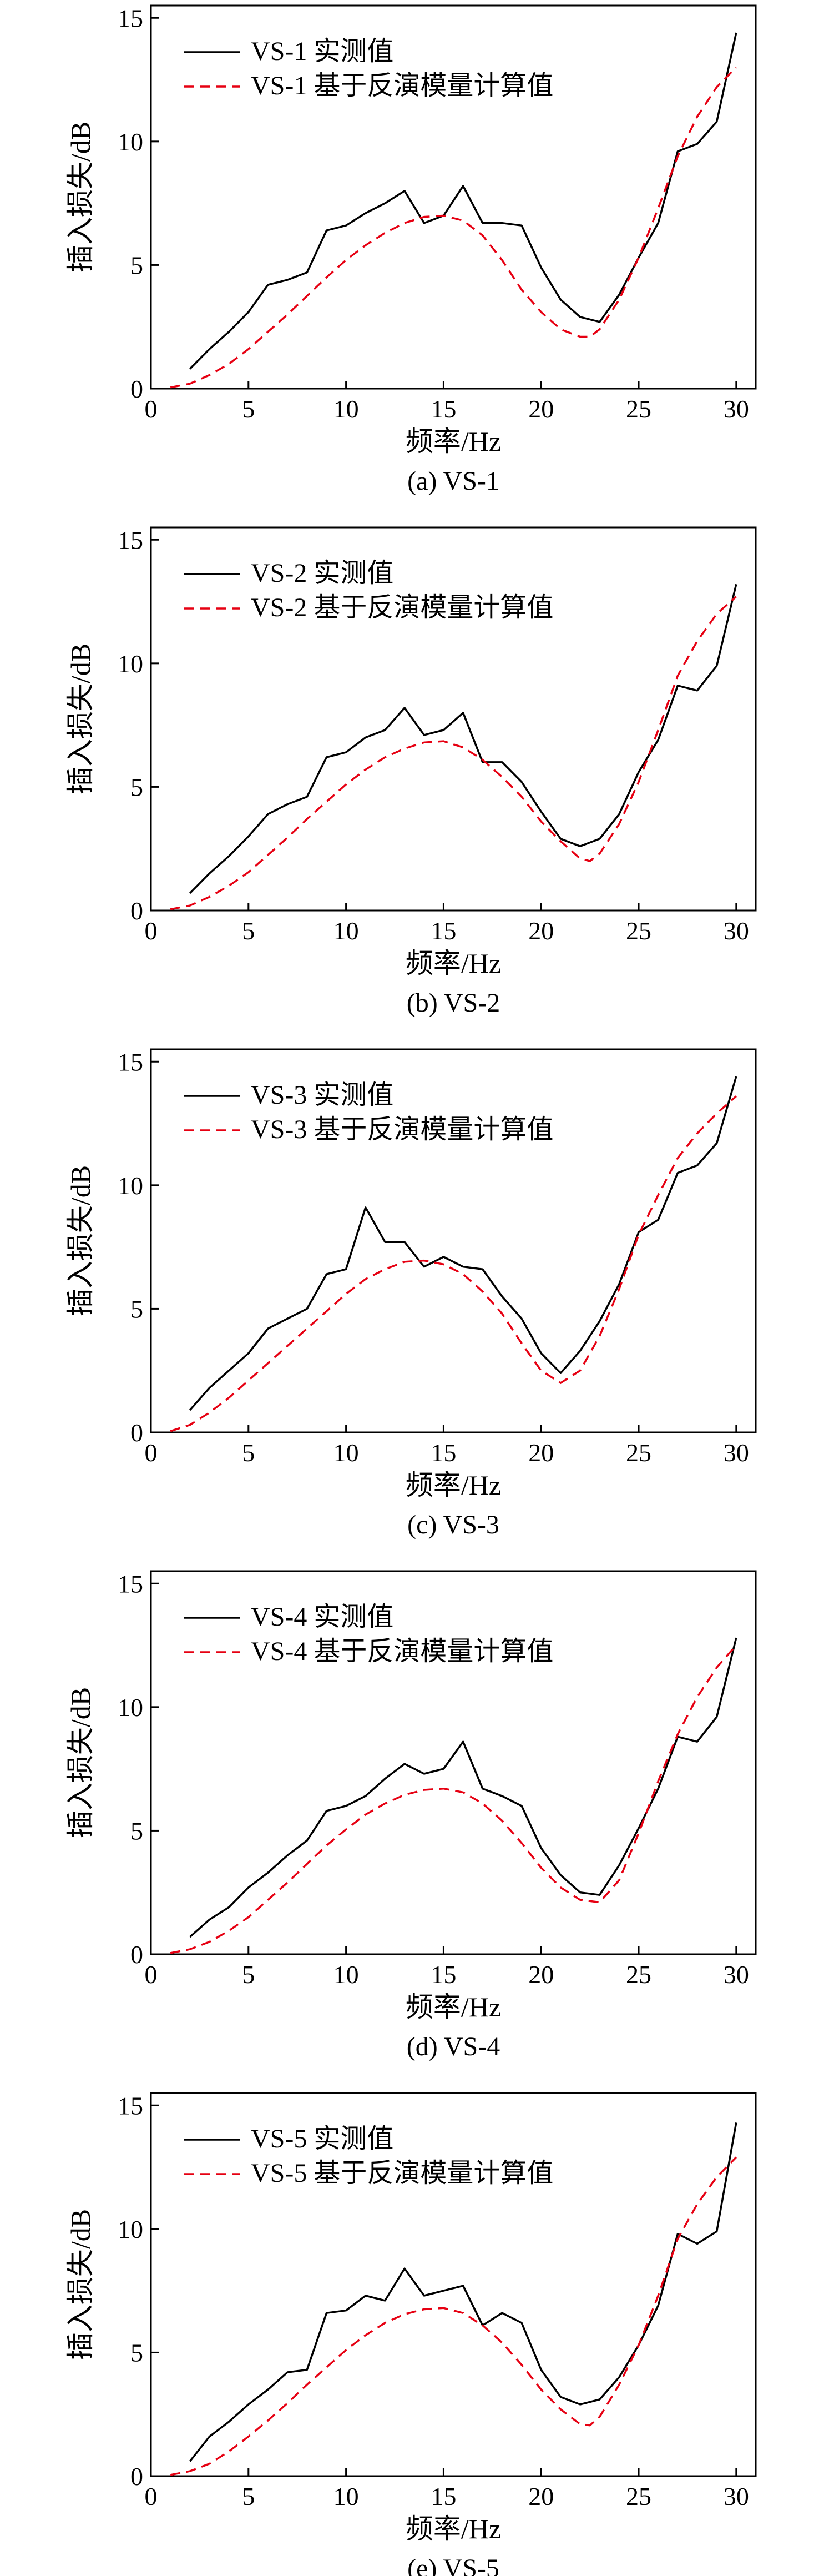  Describe the element at coordinates (402, 1129) in the screenshot. I see `legend-label: VS-3 基于反演模量计算值` at that location.